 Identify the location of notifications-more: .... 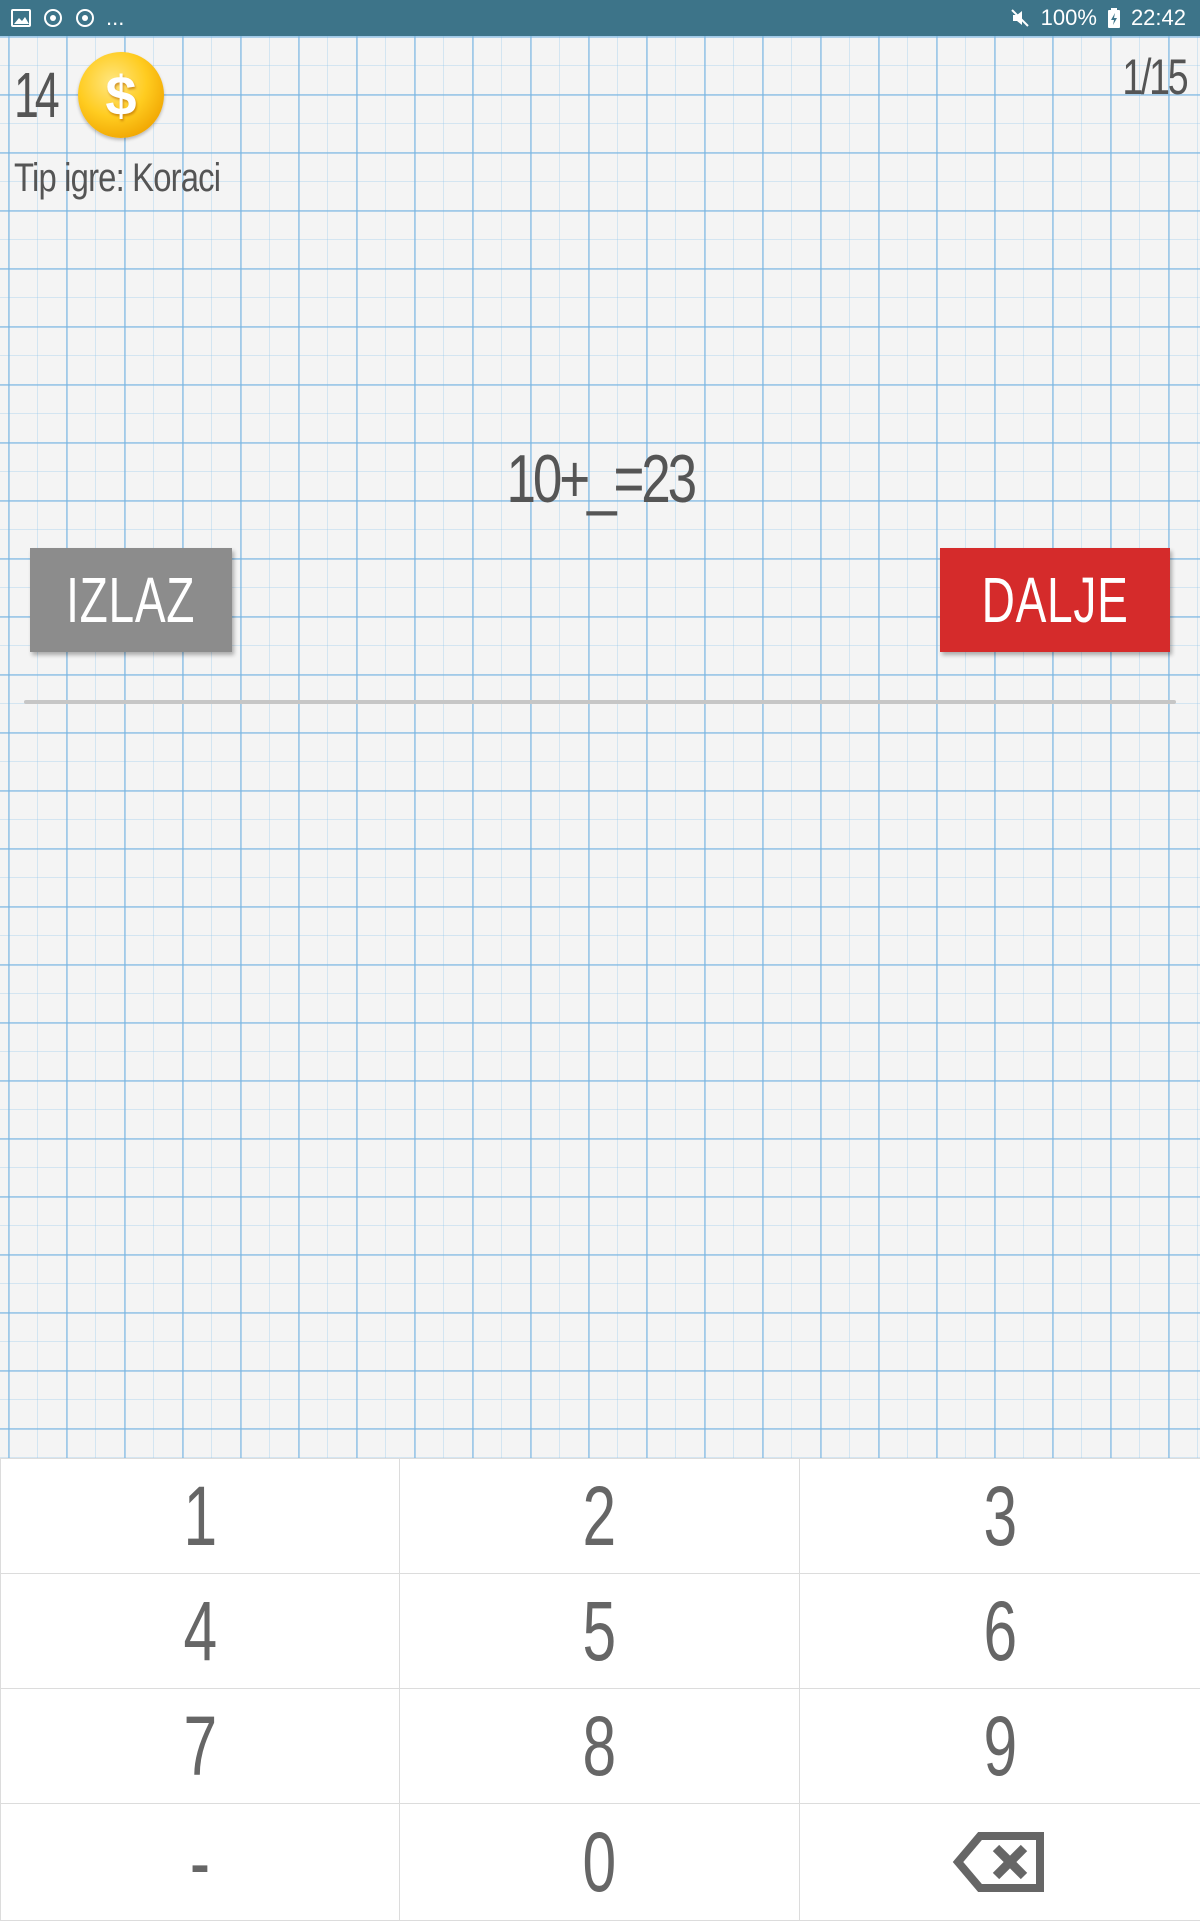
(115, 17).